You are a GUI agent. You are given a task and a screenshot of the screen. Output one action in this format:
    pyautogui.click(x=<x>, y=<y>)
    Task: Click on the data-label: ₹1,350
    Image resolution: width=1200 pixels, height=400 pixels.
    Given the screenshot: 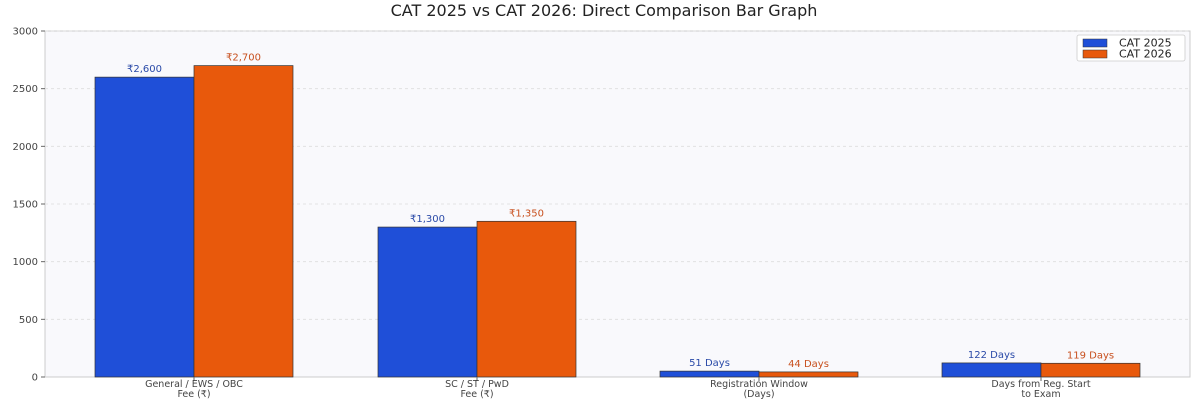 What is the action you would take?
    pyautogui.click(x=526, y=213)
    